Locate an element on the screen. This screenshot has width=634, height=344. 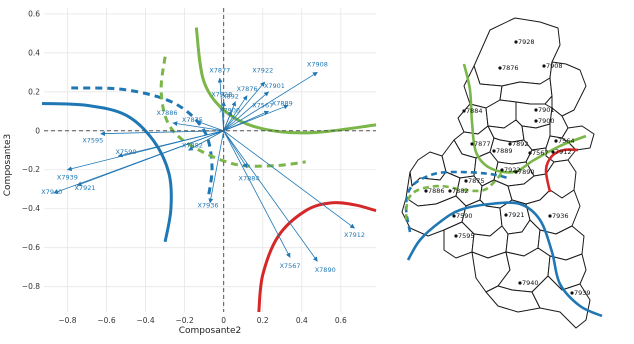
y-tick-label: 0 is located at coordinates (37, 130).